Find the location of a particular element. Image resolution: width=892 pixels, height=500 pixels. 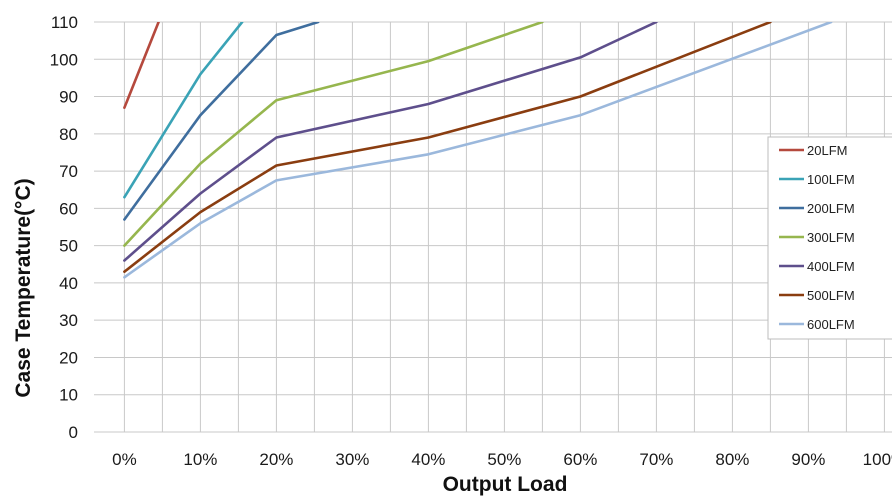

x-tick-label: 0% is located at coordinates (124, 459).